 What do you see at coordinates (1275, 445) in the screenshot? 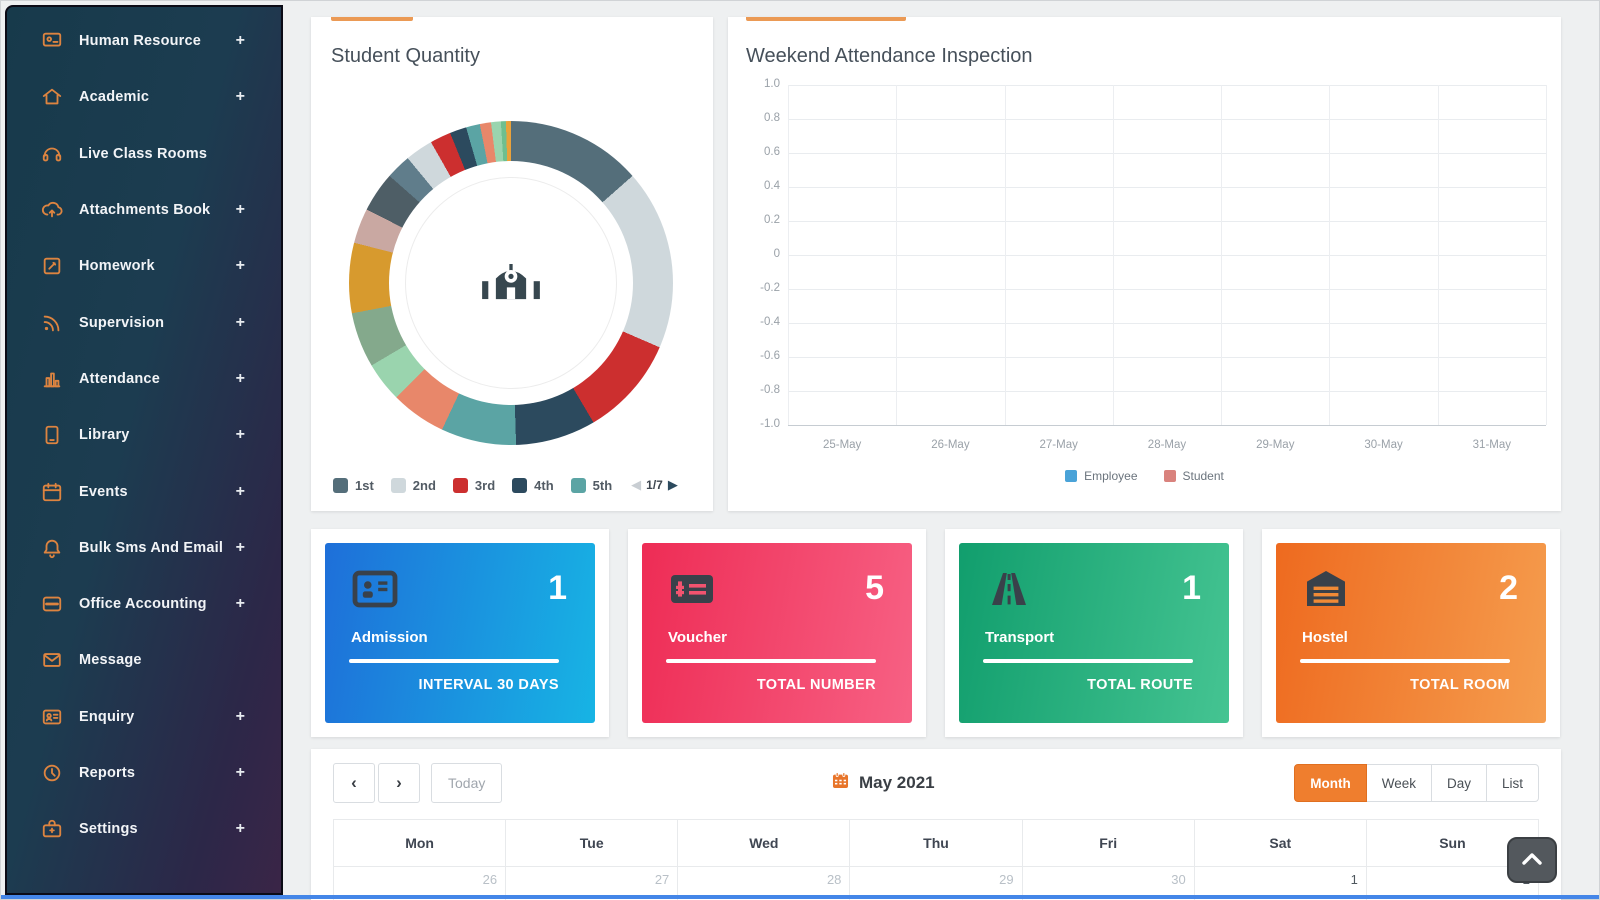
I see `x-tick-label: 29-May` at bounding box center [1275, 445].